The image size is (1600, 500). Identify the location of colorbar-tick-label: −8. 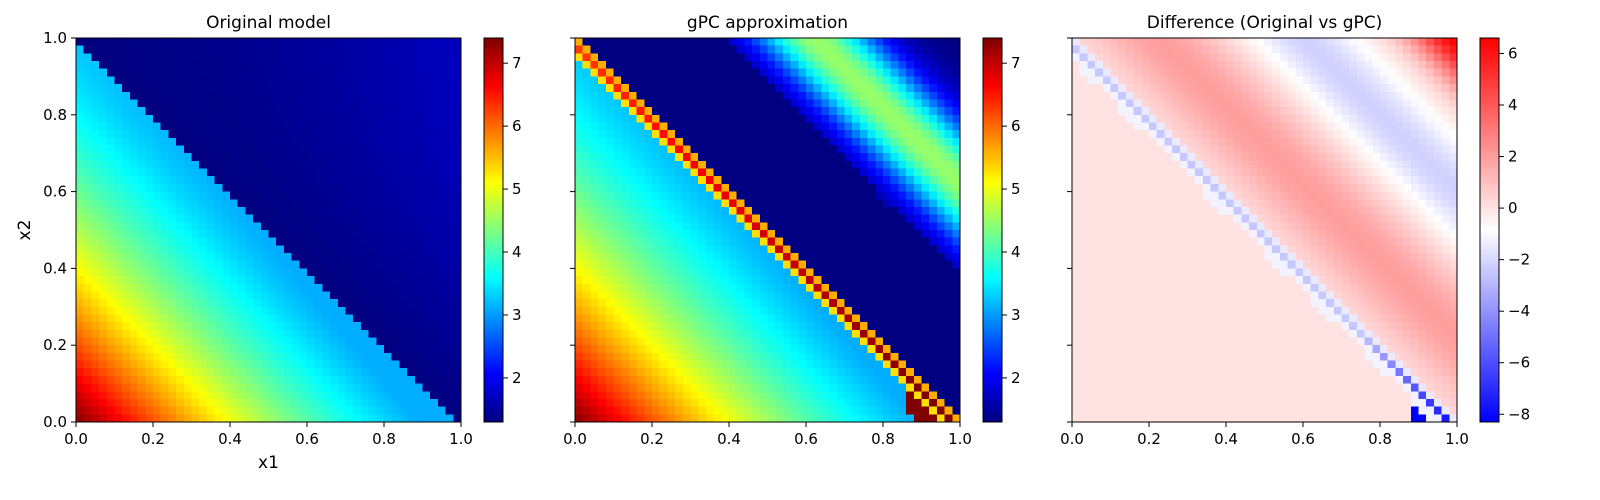
(1519, 414).